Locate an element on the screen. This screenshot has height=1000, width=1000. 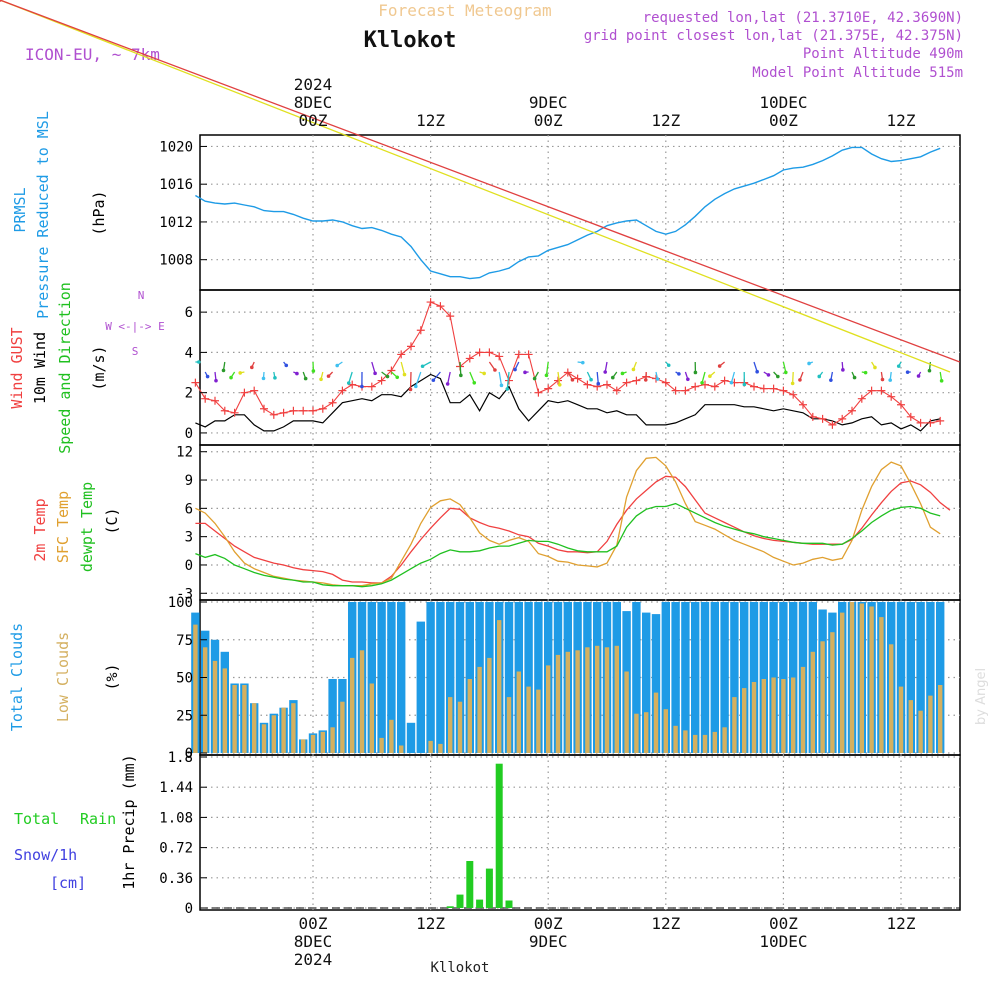
y-tick-label: 25 is located at coordinates (184, 716).